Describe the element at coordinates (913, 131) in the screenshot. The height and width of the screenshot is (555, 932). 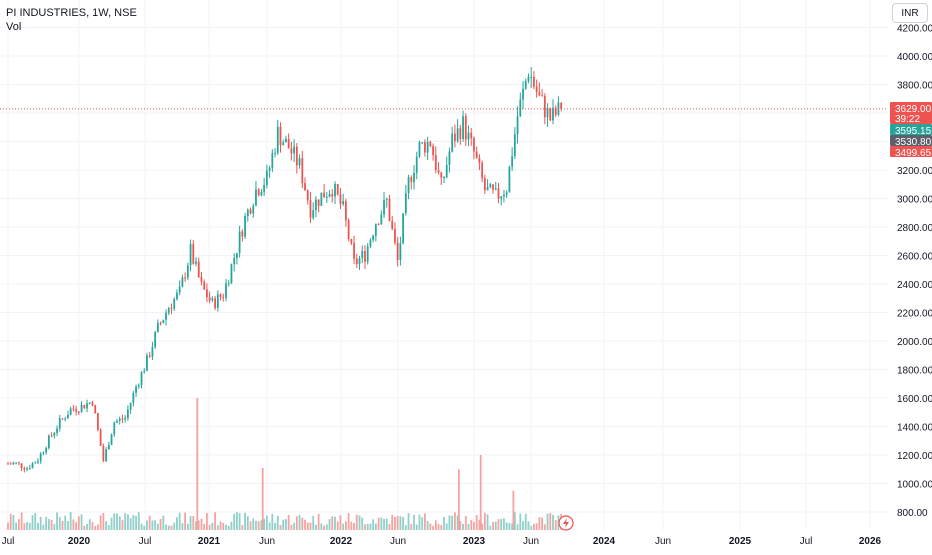
I see `high-price-tag: 3595.15` at that location.